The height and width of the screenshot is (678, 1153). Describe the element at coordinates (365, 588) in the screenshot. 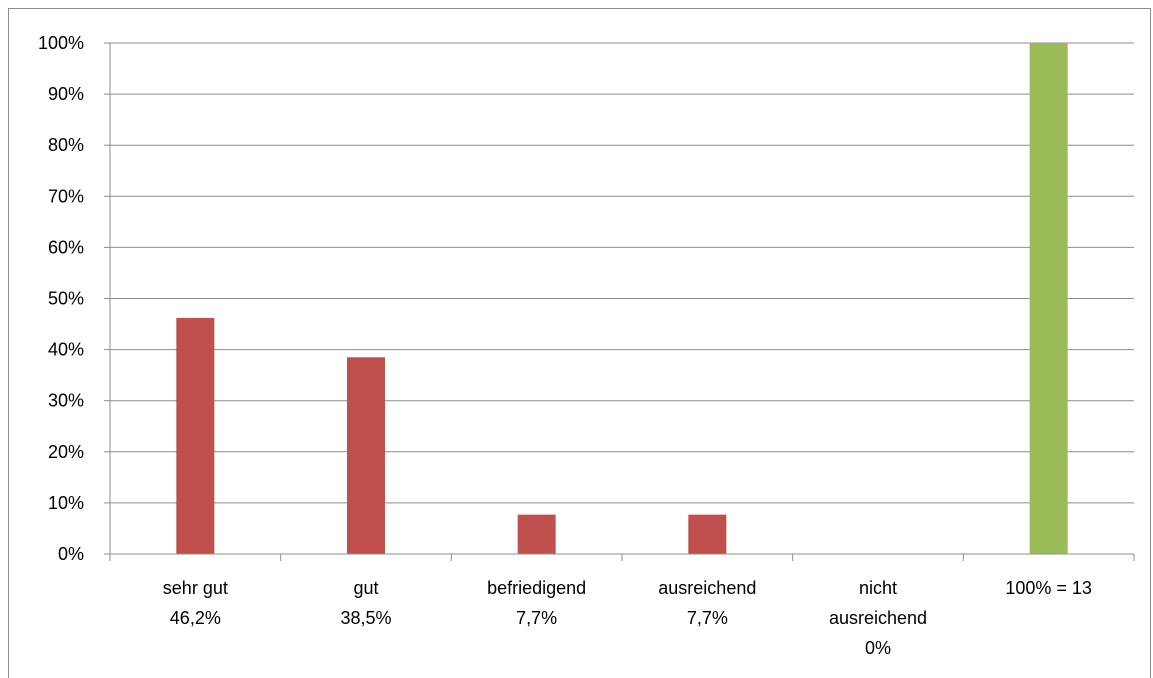

I see `x-category-label: gut` at that location.